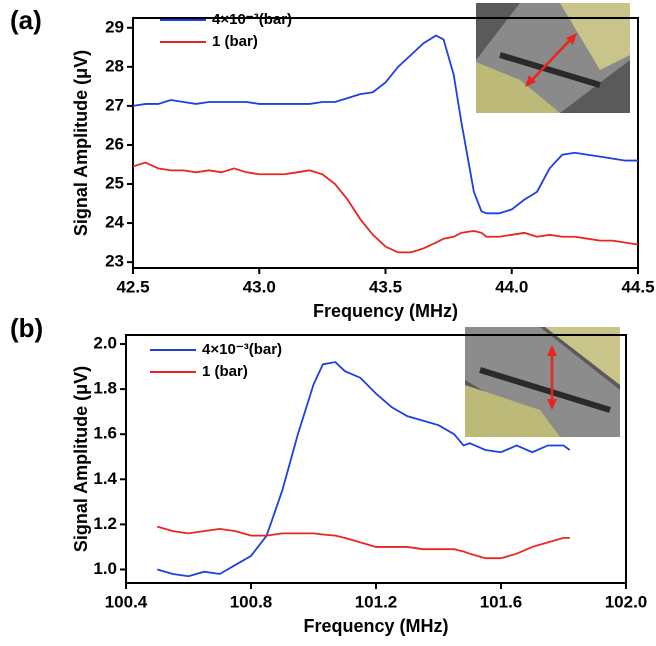  What do you see at coordinates (105, 523) in the screenshot?
I see `y-tick-label: 1.2` at bounding box center [105, 523].